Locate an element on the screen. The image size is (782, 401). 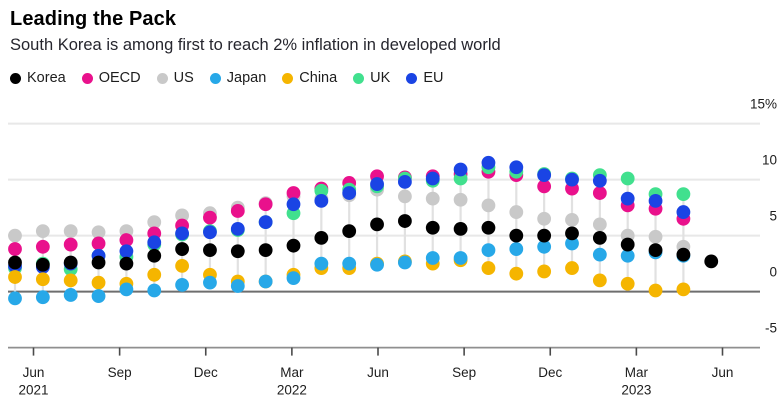
legend-item-us: US is located at coordinates (175, 78).